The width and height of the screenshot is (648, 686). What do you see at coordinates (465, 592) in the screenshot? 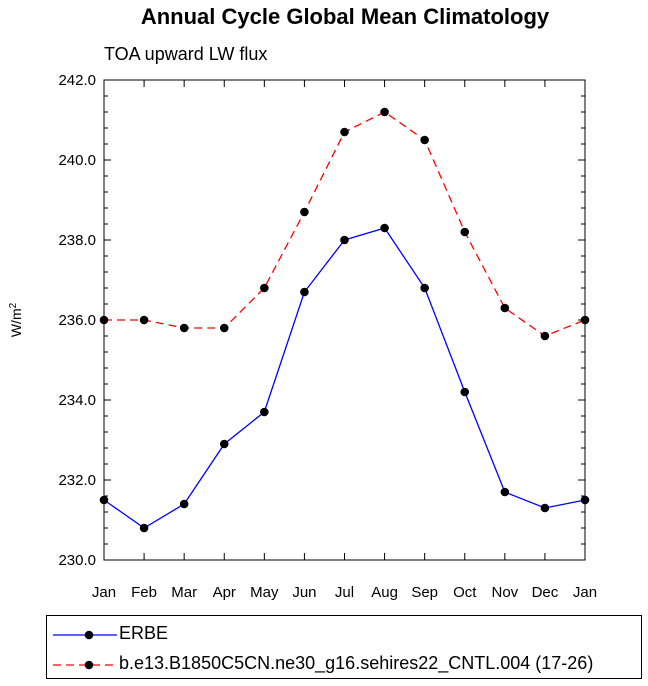
I see `x-tick-label: Oct` at bounding box center [465, 592].